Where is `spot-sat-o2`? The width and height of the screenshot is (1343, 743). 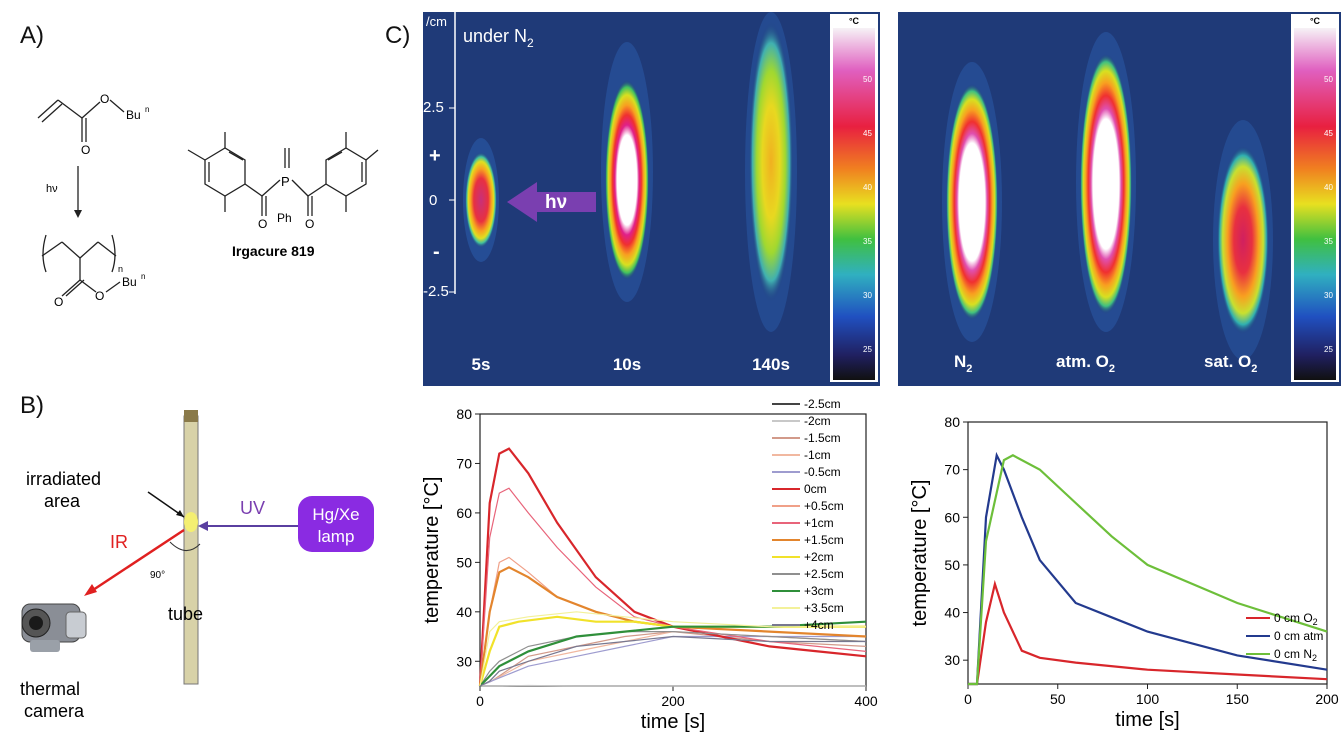 spot-sat-o2 is located at coordinates (1243, 240).